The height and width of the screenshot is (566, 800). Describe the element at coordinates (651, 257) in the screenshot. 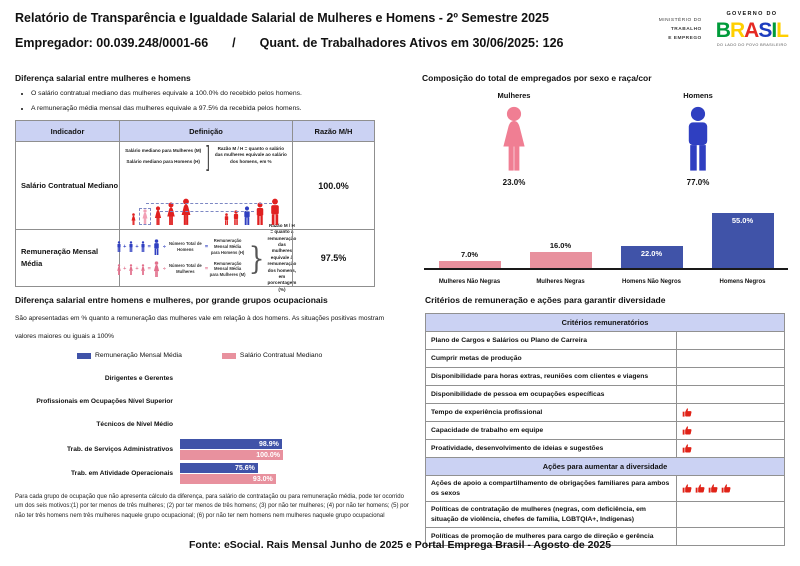

I see `bar-homens-nao-negros` at that location.